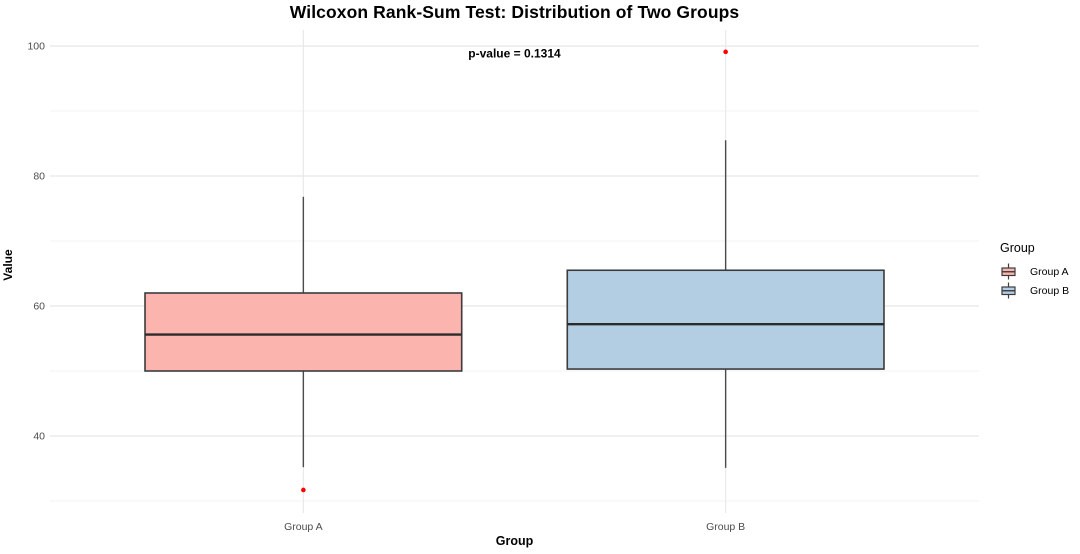  I want to click on legend-label: Group A, so click(1049, 271).